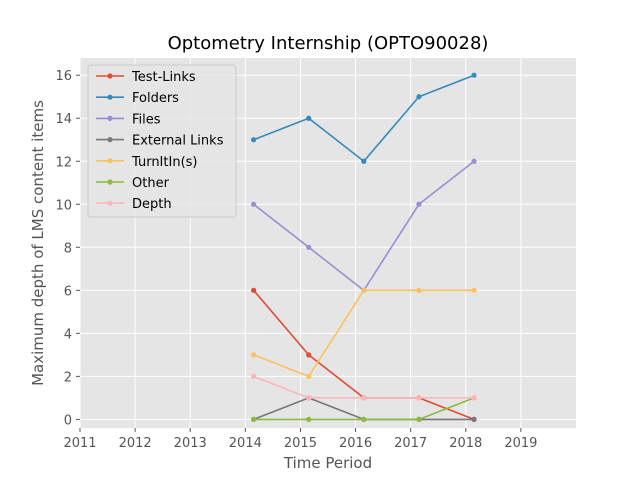 Image resolution: width=640 pixels, height=480 pixels. Describe the element at coordinates (190, 443) in the screenshot. I see `x-tick-label: 2013` at that location.